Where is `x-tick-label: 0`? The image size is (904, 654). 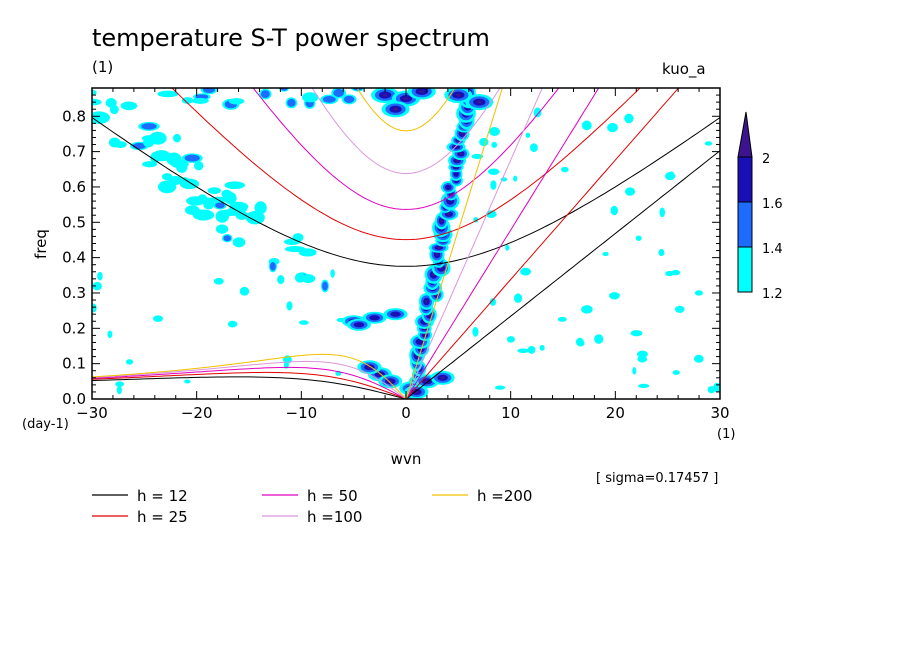
x-tick-label: 0 is located at coordinates (406, 413).